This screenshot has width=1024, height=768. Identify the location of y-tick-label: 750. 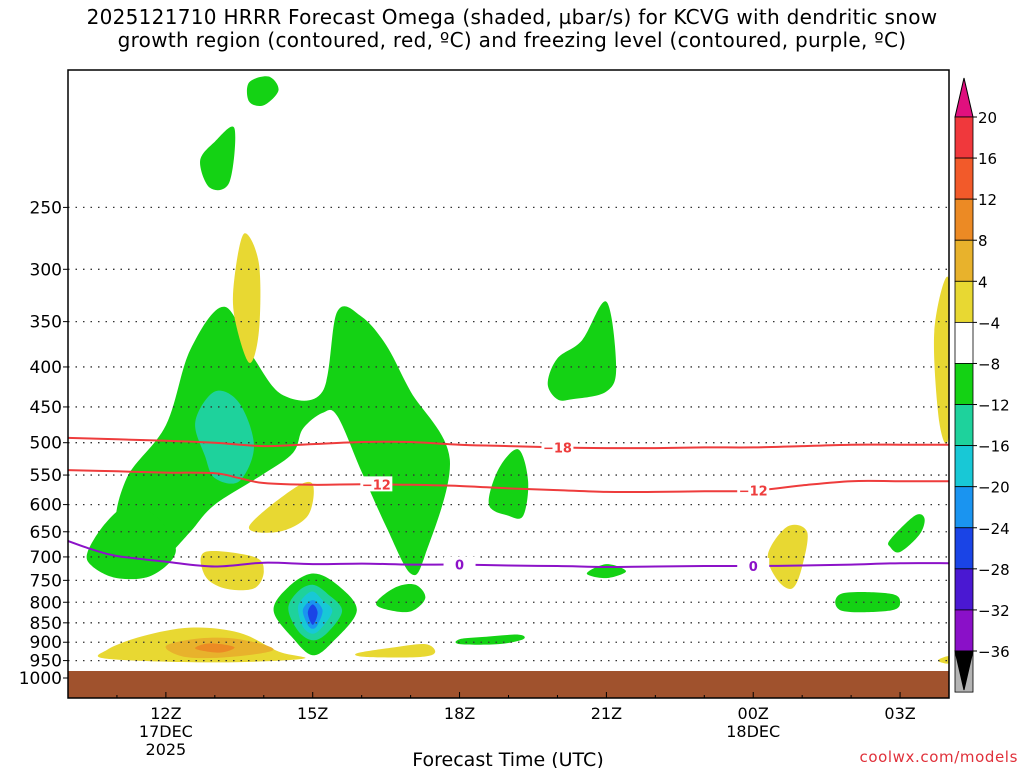
(46, 581).